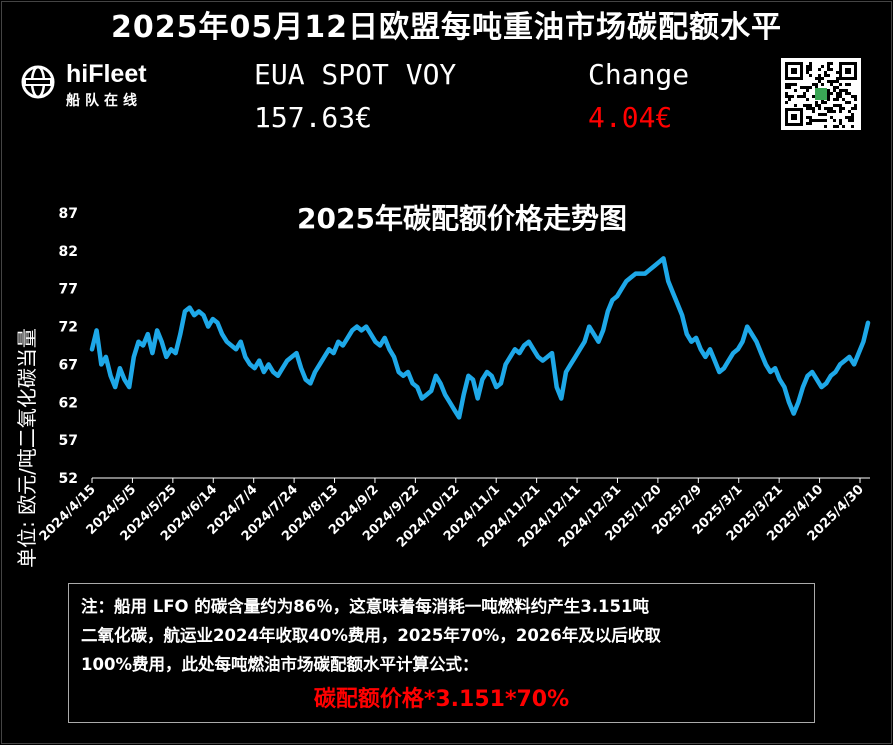 Image resolution: width=893 pixels, height=745 pixels. What do you see at coordinates (68, 441) in the screenshot?
I see `y-tick-label: 57` at bounding box center [68, 441].